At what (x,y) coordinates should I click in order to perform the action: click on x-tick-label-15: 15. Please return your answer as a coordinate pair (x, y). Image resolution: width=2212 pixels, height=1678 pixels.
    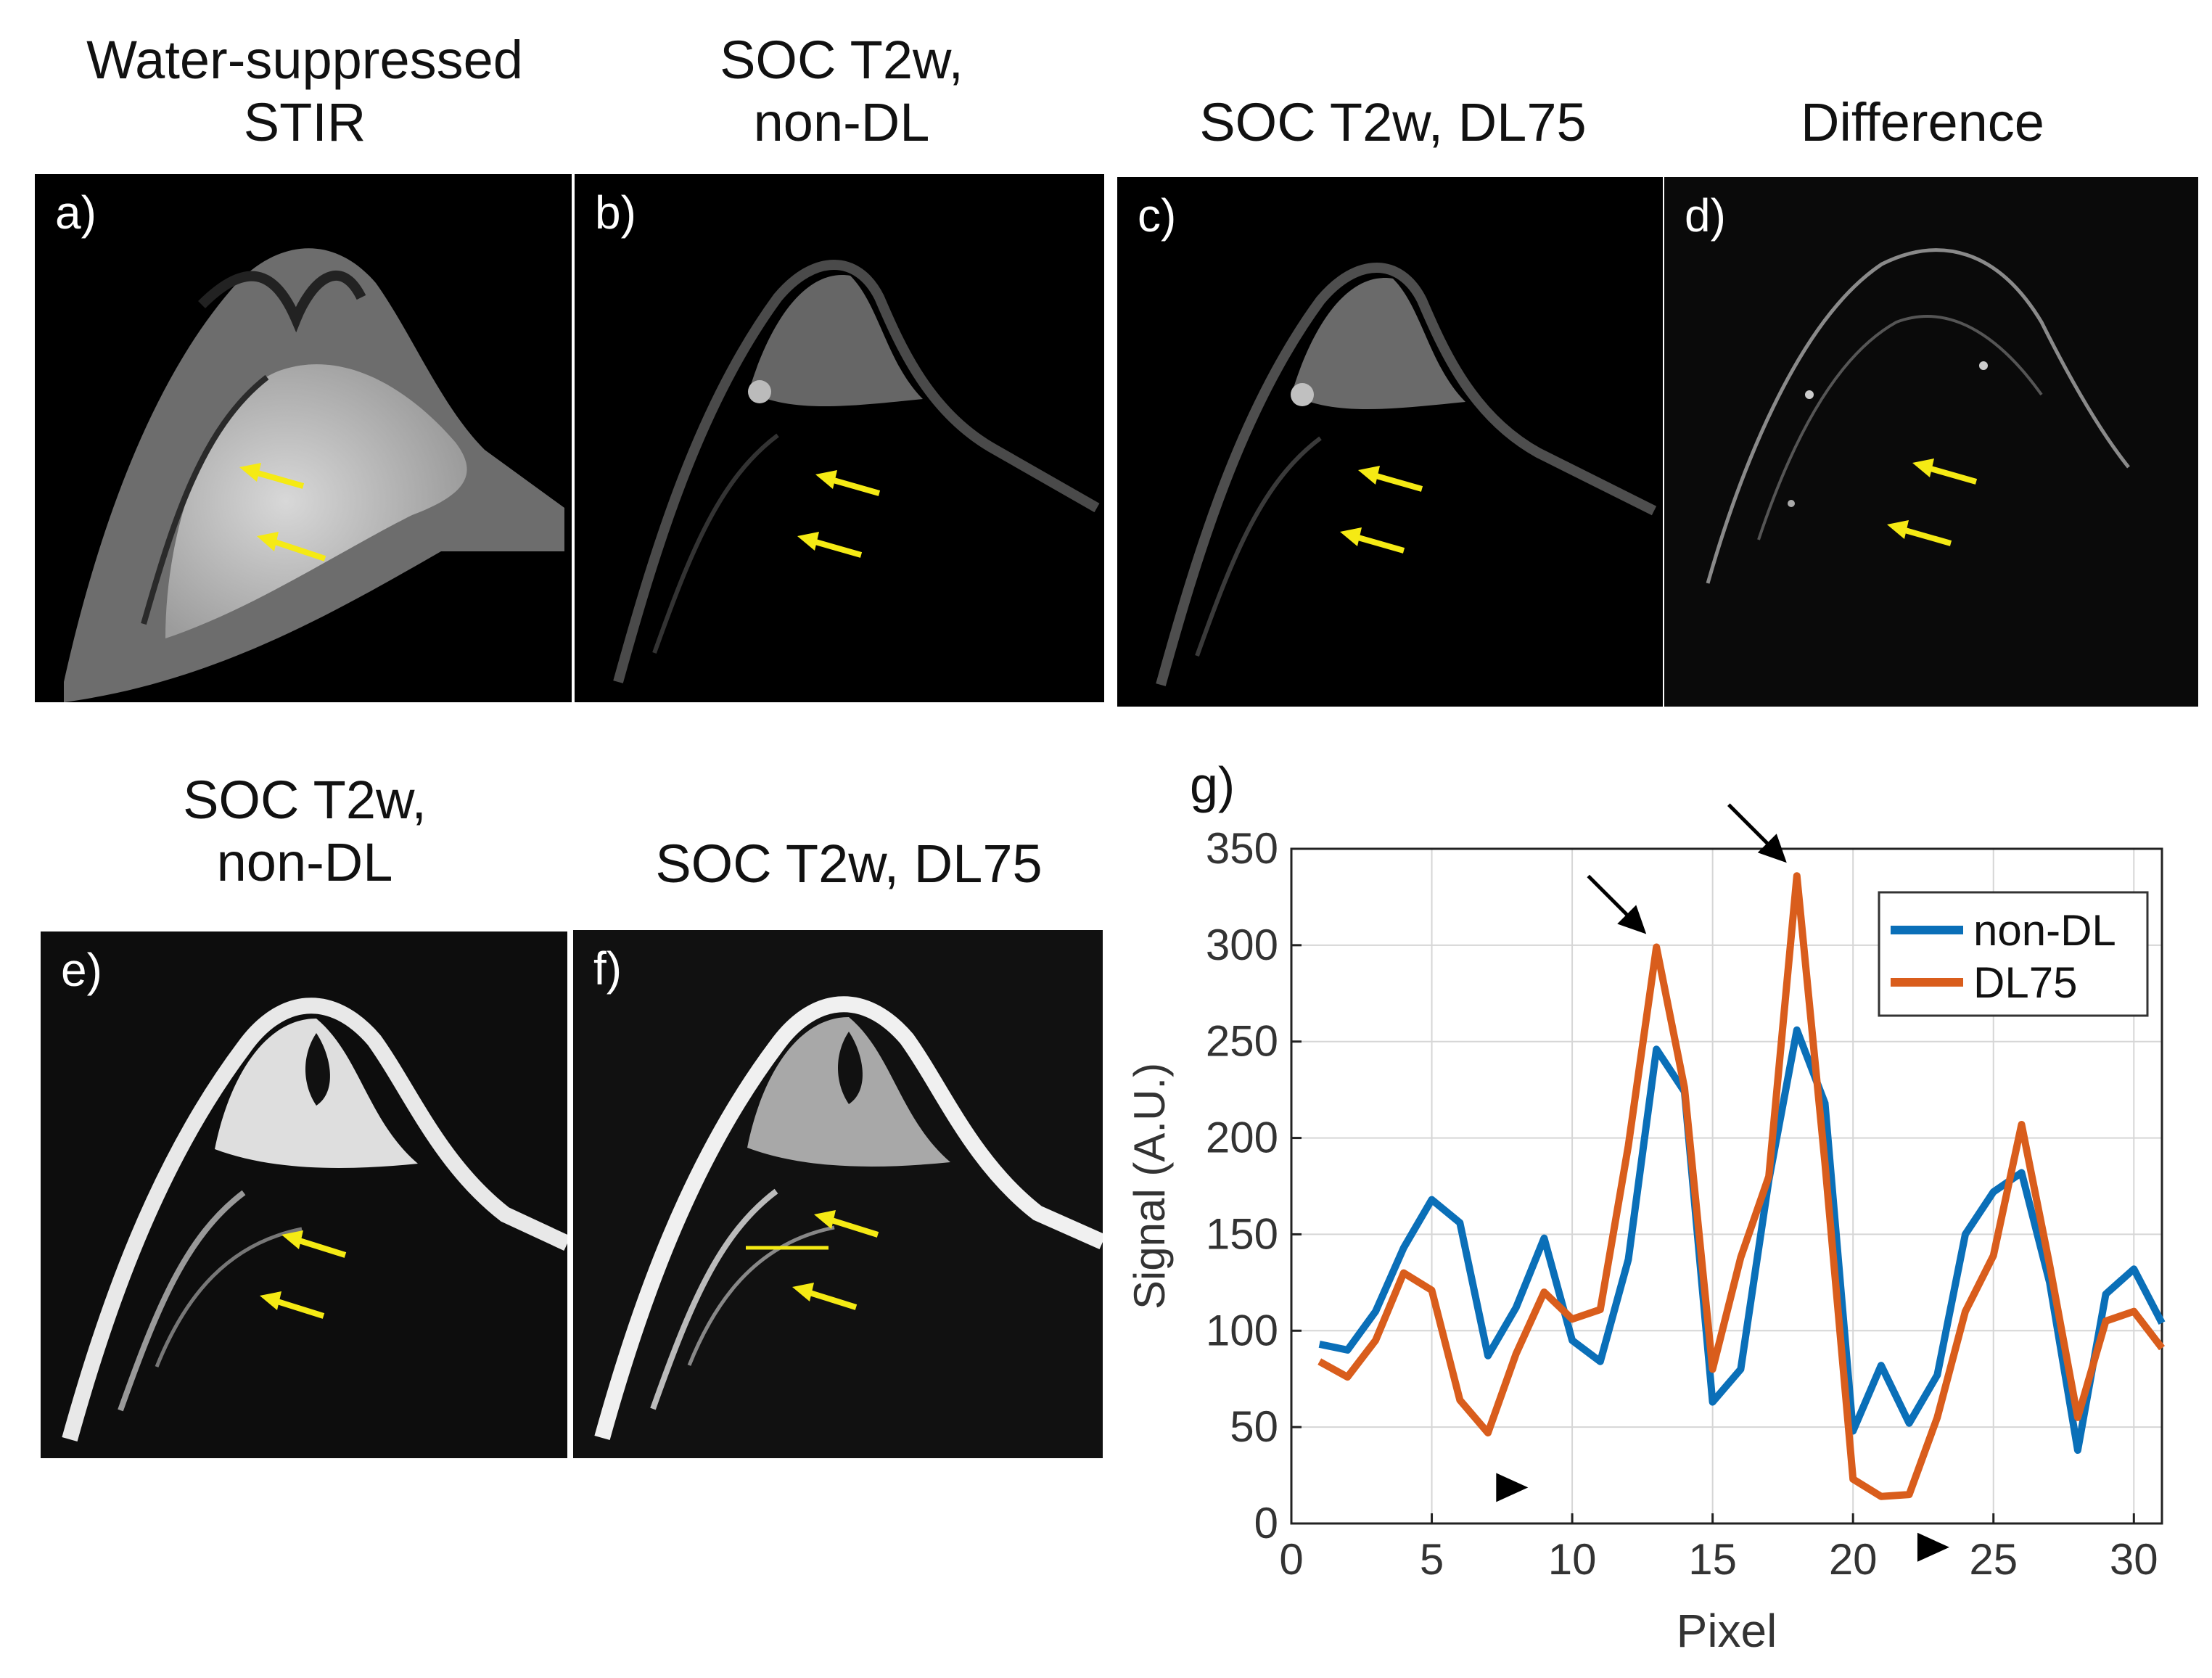
    Looking at the image, I should click on (1713, 1559).